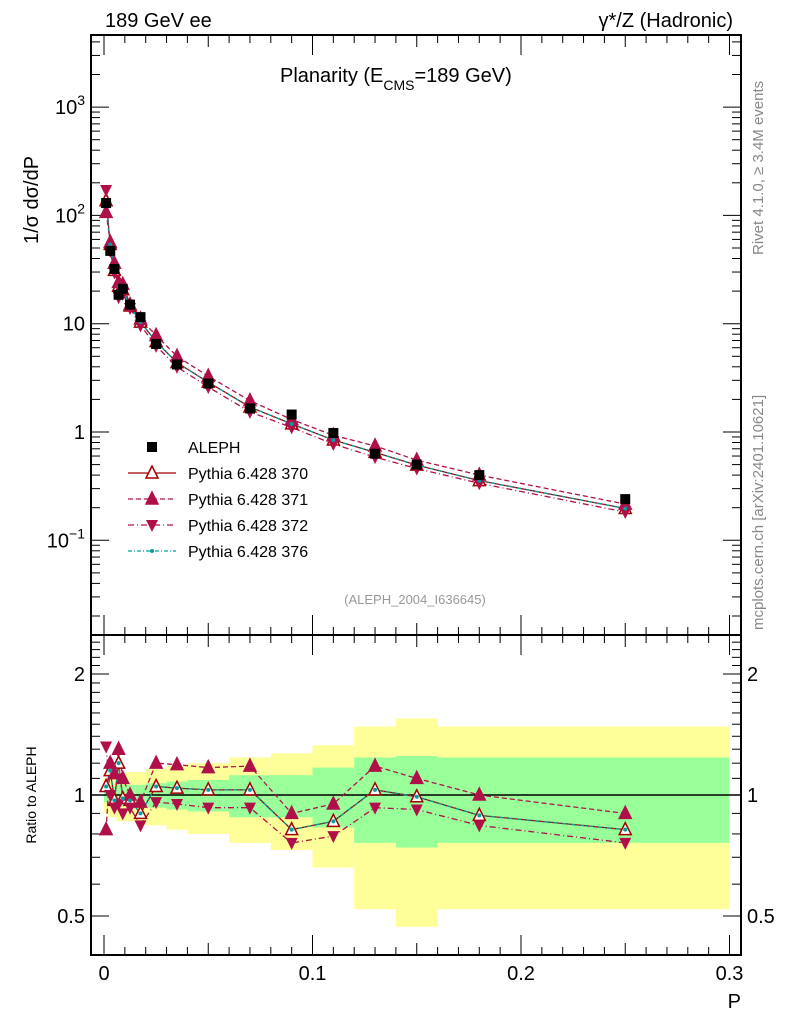 Image resolution: width=786 pixels, height=1024 pixels. Describe the element at coordinates (74, 325) in the screenshot. I see `y-tick-label: 10` at that location.